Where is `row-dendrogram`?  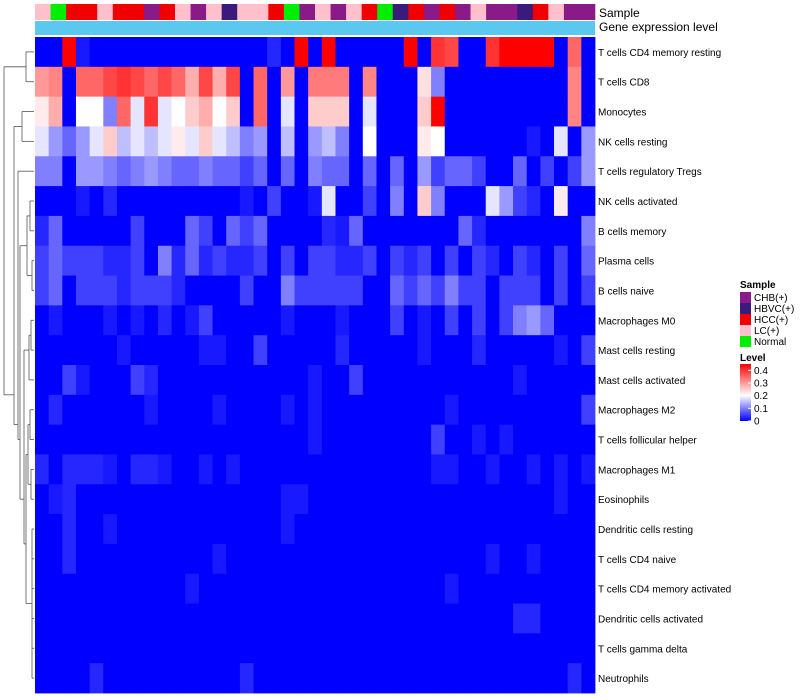
row-dendrogram is located at coordinates (18, 365).